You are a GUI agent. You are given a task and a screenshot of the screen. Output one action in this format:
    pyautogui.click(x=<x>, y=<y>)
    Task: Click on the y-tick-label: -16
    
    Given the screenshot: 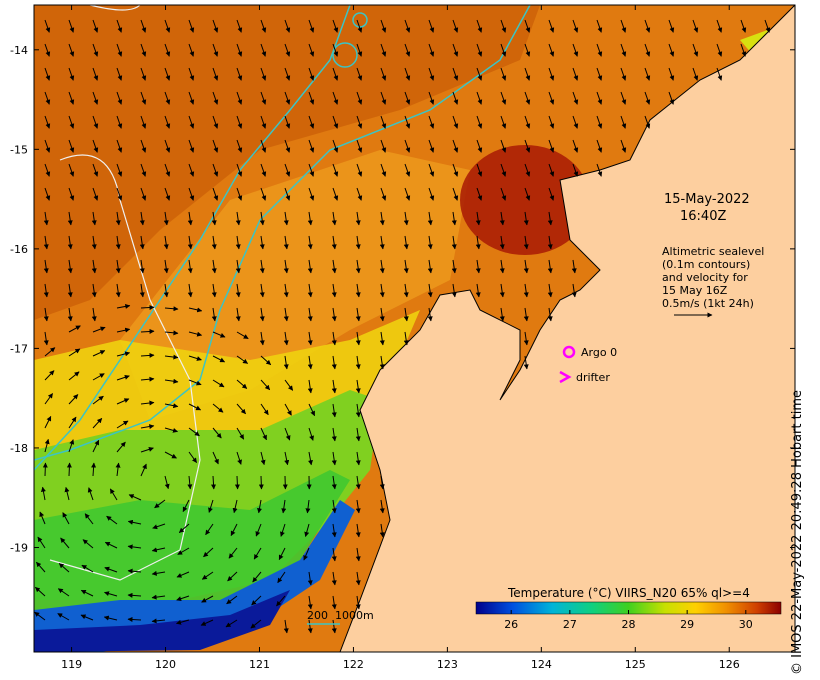 What is the action you would take?
    pyautogui.click(x=19, y=249)
    